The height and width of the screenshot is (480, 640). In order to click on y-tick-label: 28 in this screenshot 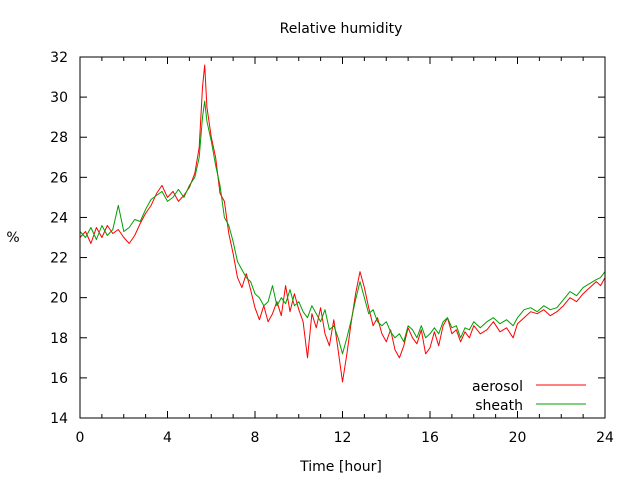, I will do `click(59, 138)`.